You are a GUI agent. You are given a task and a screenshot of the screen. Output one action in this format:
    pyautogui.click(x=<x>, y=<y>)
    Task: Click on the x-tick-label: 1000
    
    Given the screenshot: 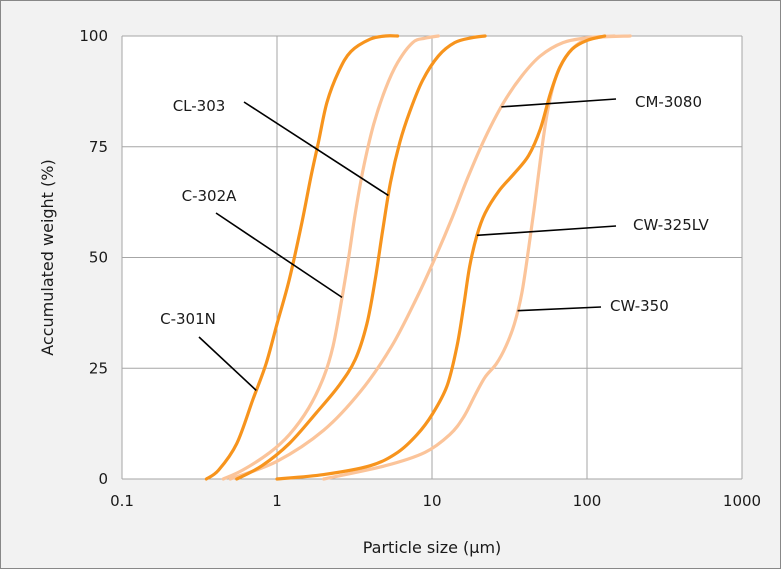 What is the action you would take?
    pyautogui.click(x=742, y=501)
    